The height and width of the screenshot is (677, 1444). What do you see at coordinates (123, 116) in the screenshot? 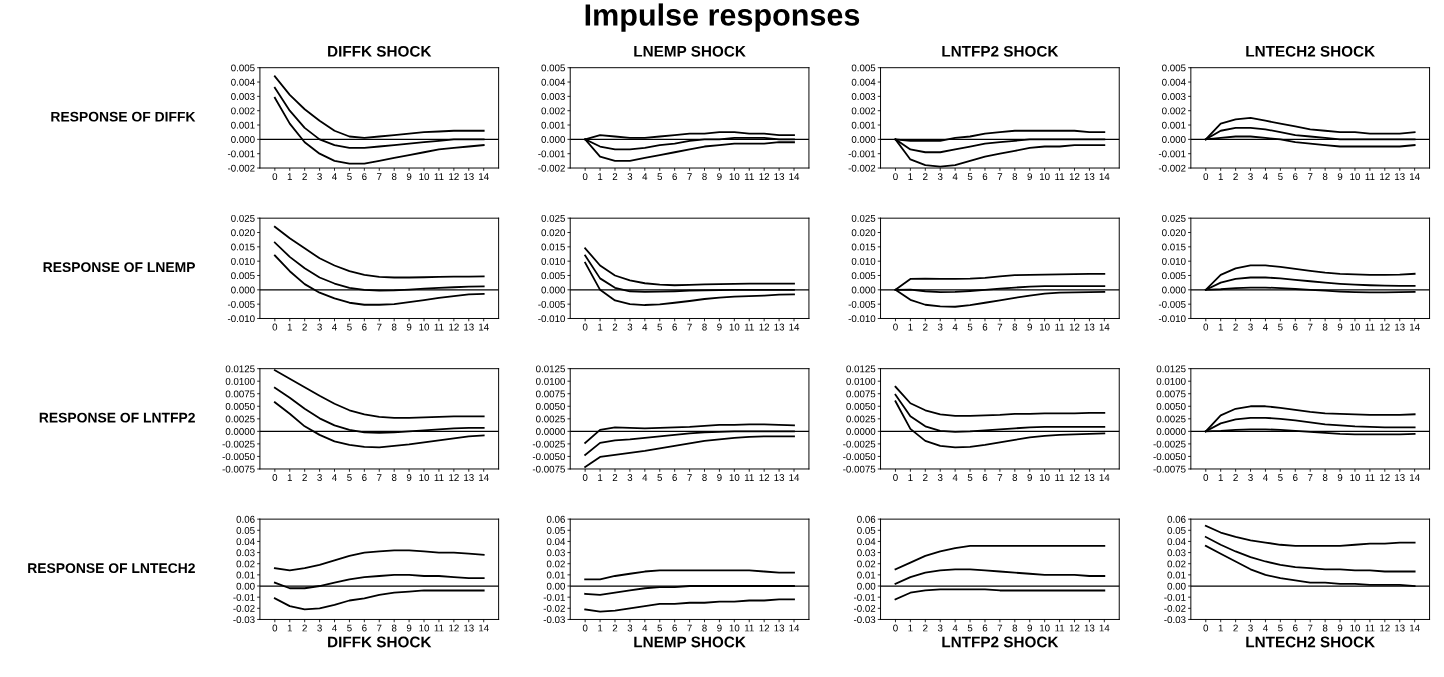
I see `y-axis-title: RESPONSE OF DIFFK` at bounding box center [123, 116].